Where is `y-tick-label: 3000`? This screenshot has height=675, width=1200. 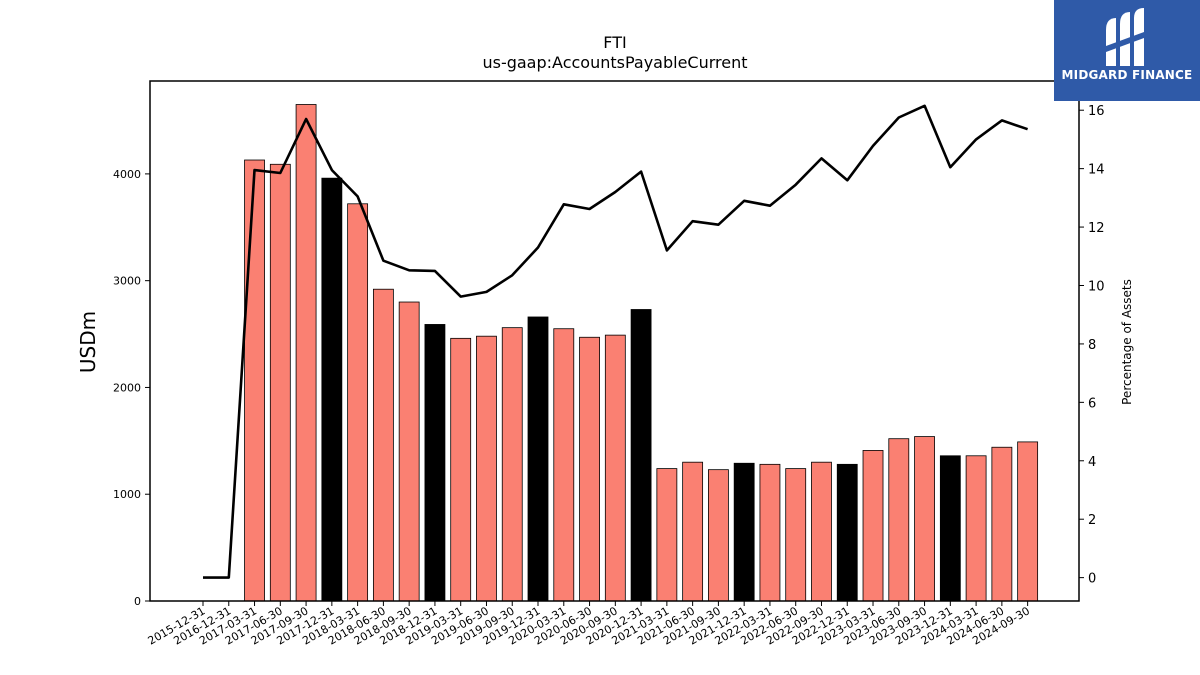 y-tick-label: 3000 is located at coordinates (127, 281).